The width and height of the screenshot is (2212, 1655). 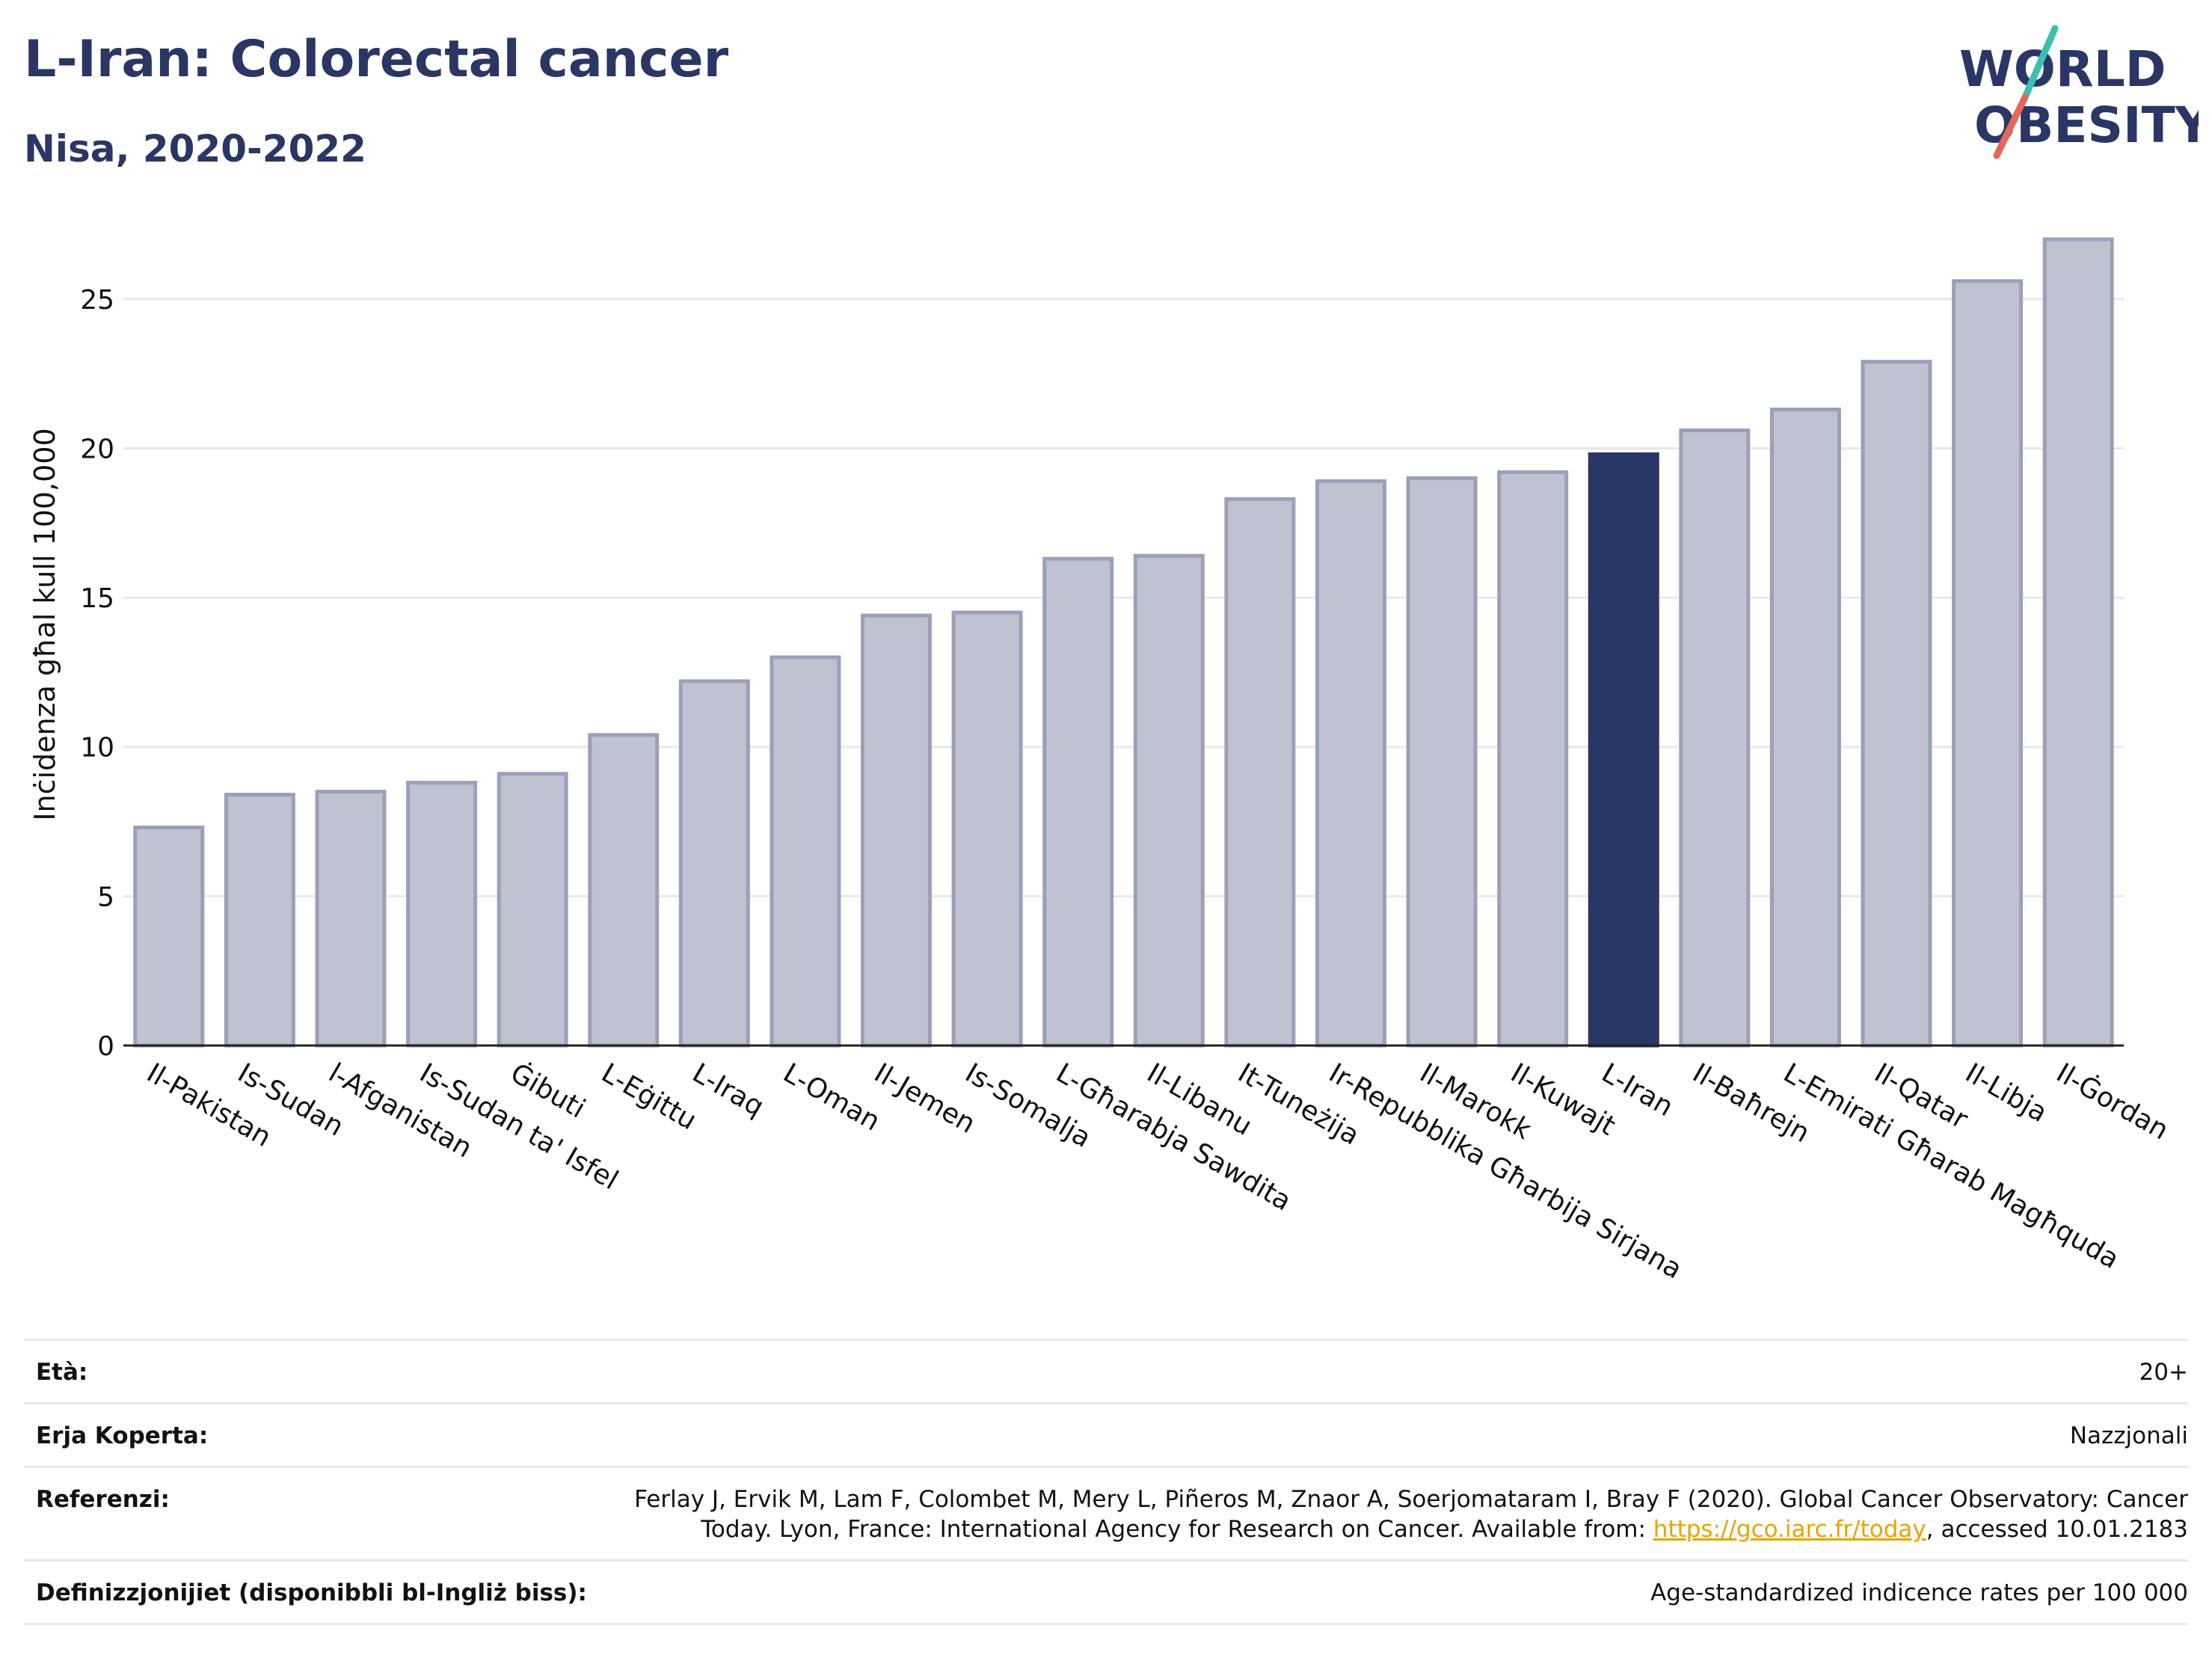 What do you see at coordinates (2011, 126) in the screenshot?
I see `logo-slash-red` at bounding box center [2011, 126].